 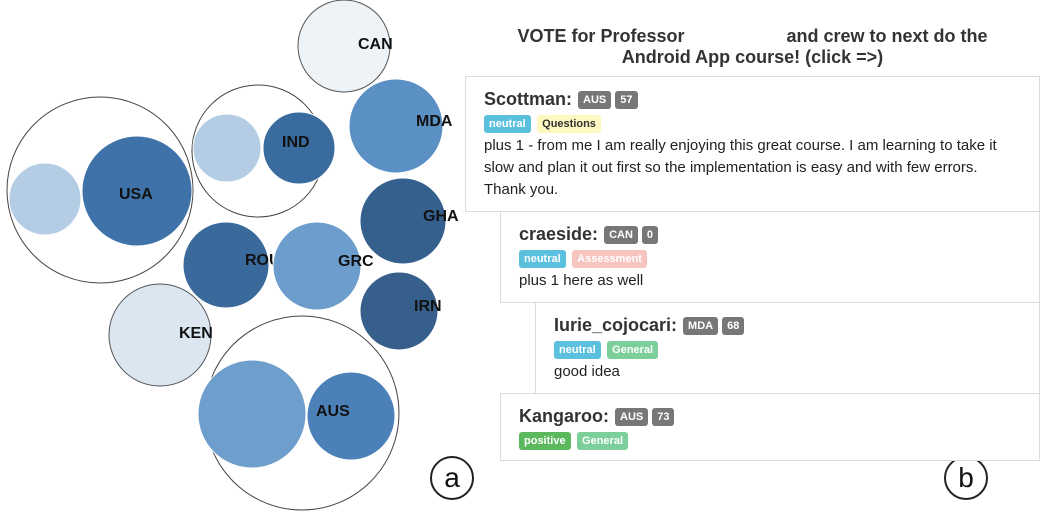 I want to click on bubble-group-can: CAN, so click(x=345, y=46).